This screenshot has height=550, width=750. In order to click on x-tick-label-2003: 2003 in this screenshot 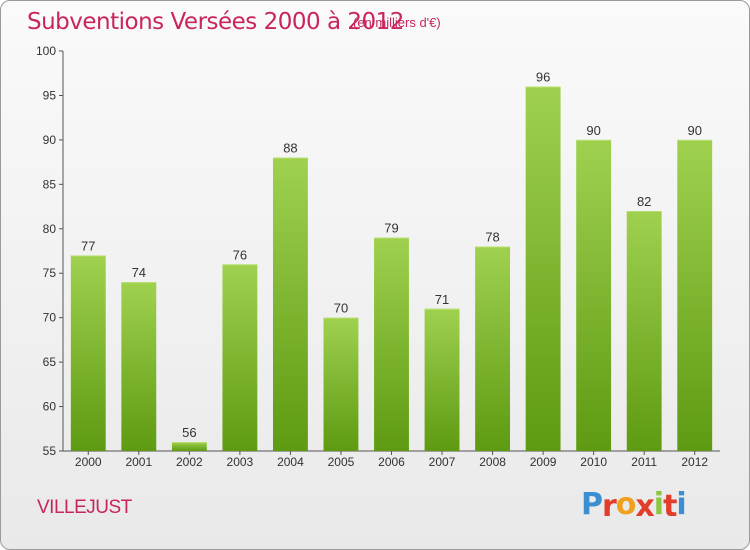, I will do `click(240, 462)`.